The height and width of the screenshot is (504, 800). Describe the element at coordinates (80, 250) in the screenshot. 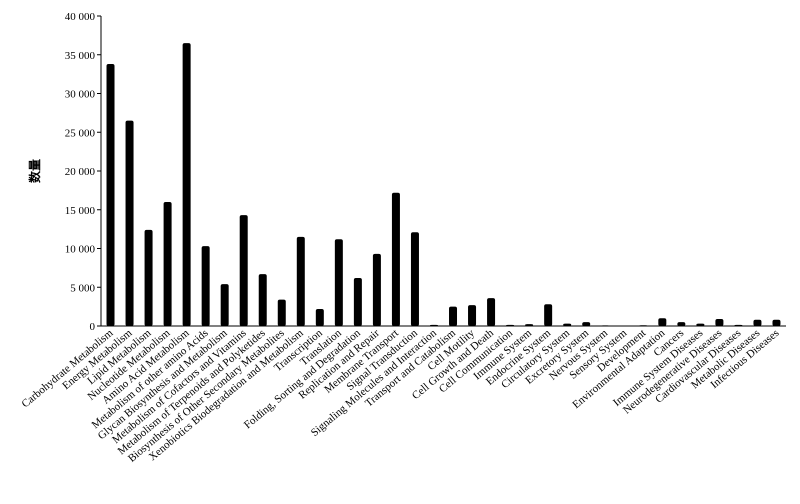

I see `y-tick-label: 10 000` at that location.